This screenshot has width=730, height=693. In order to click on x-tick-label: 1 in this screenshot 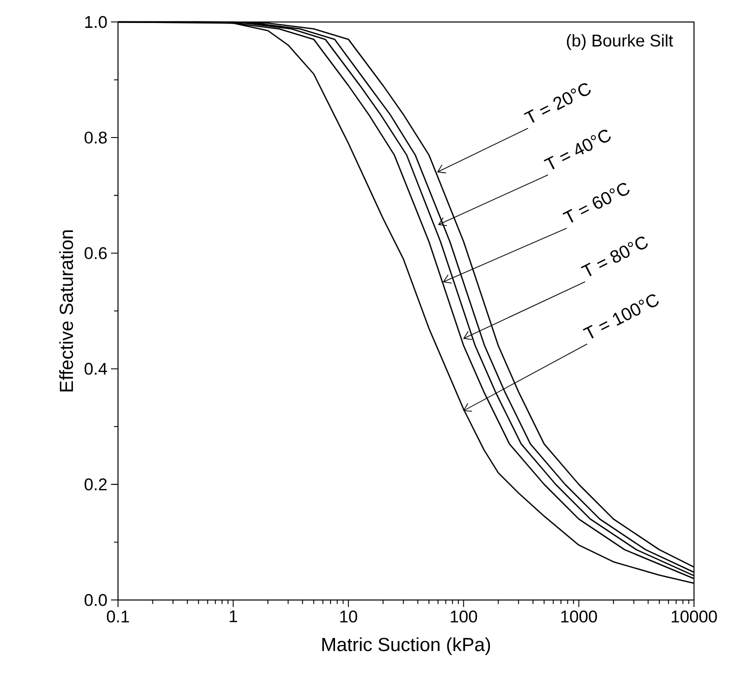, I will do `click(234, 616)`.